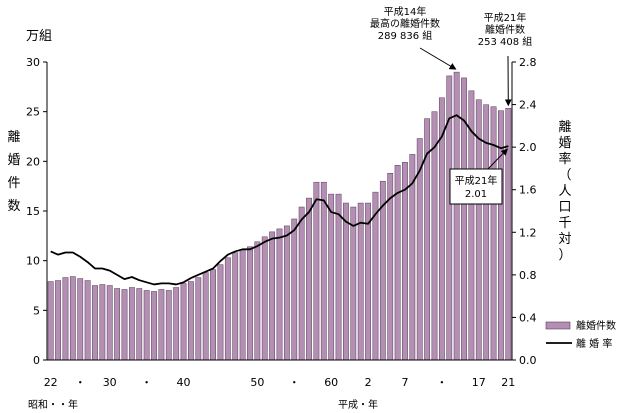 This screenshot has height=413, width=622. What do you see at coordinates (257, 382) in the screenshot?
I see `x-tick-label: 50` at bounding box center [257, 382].